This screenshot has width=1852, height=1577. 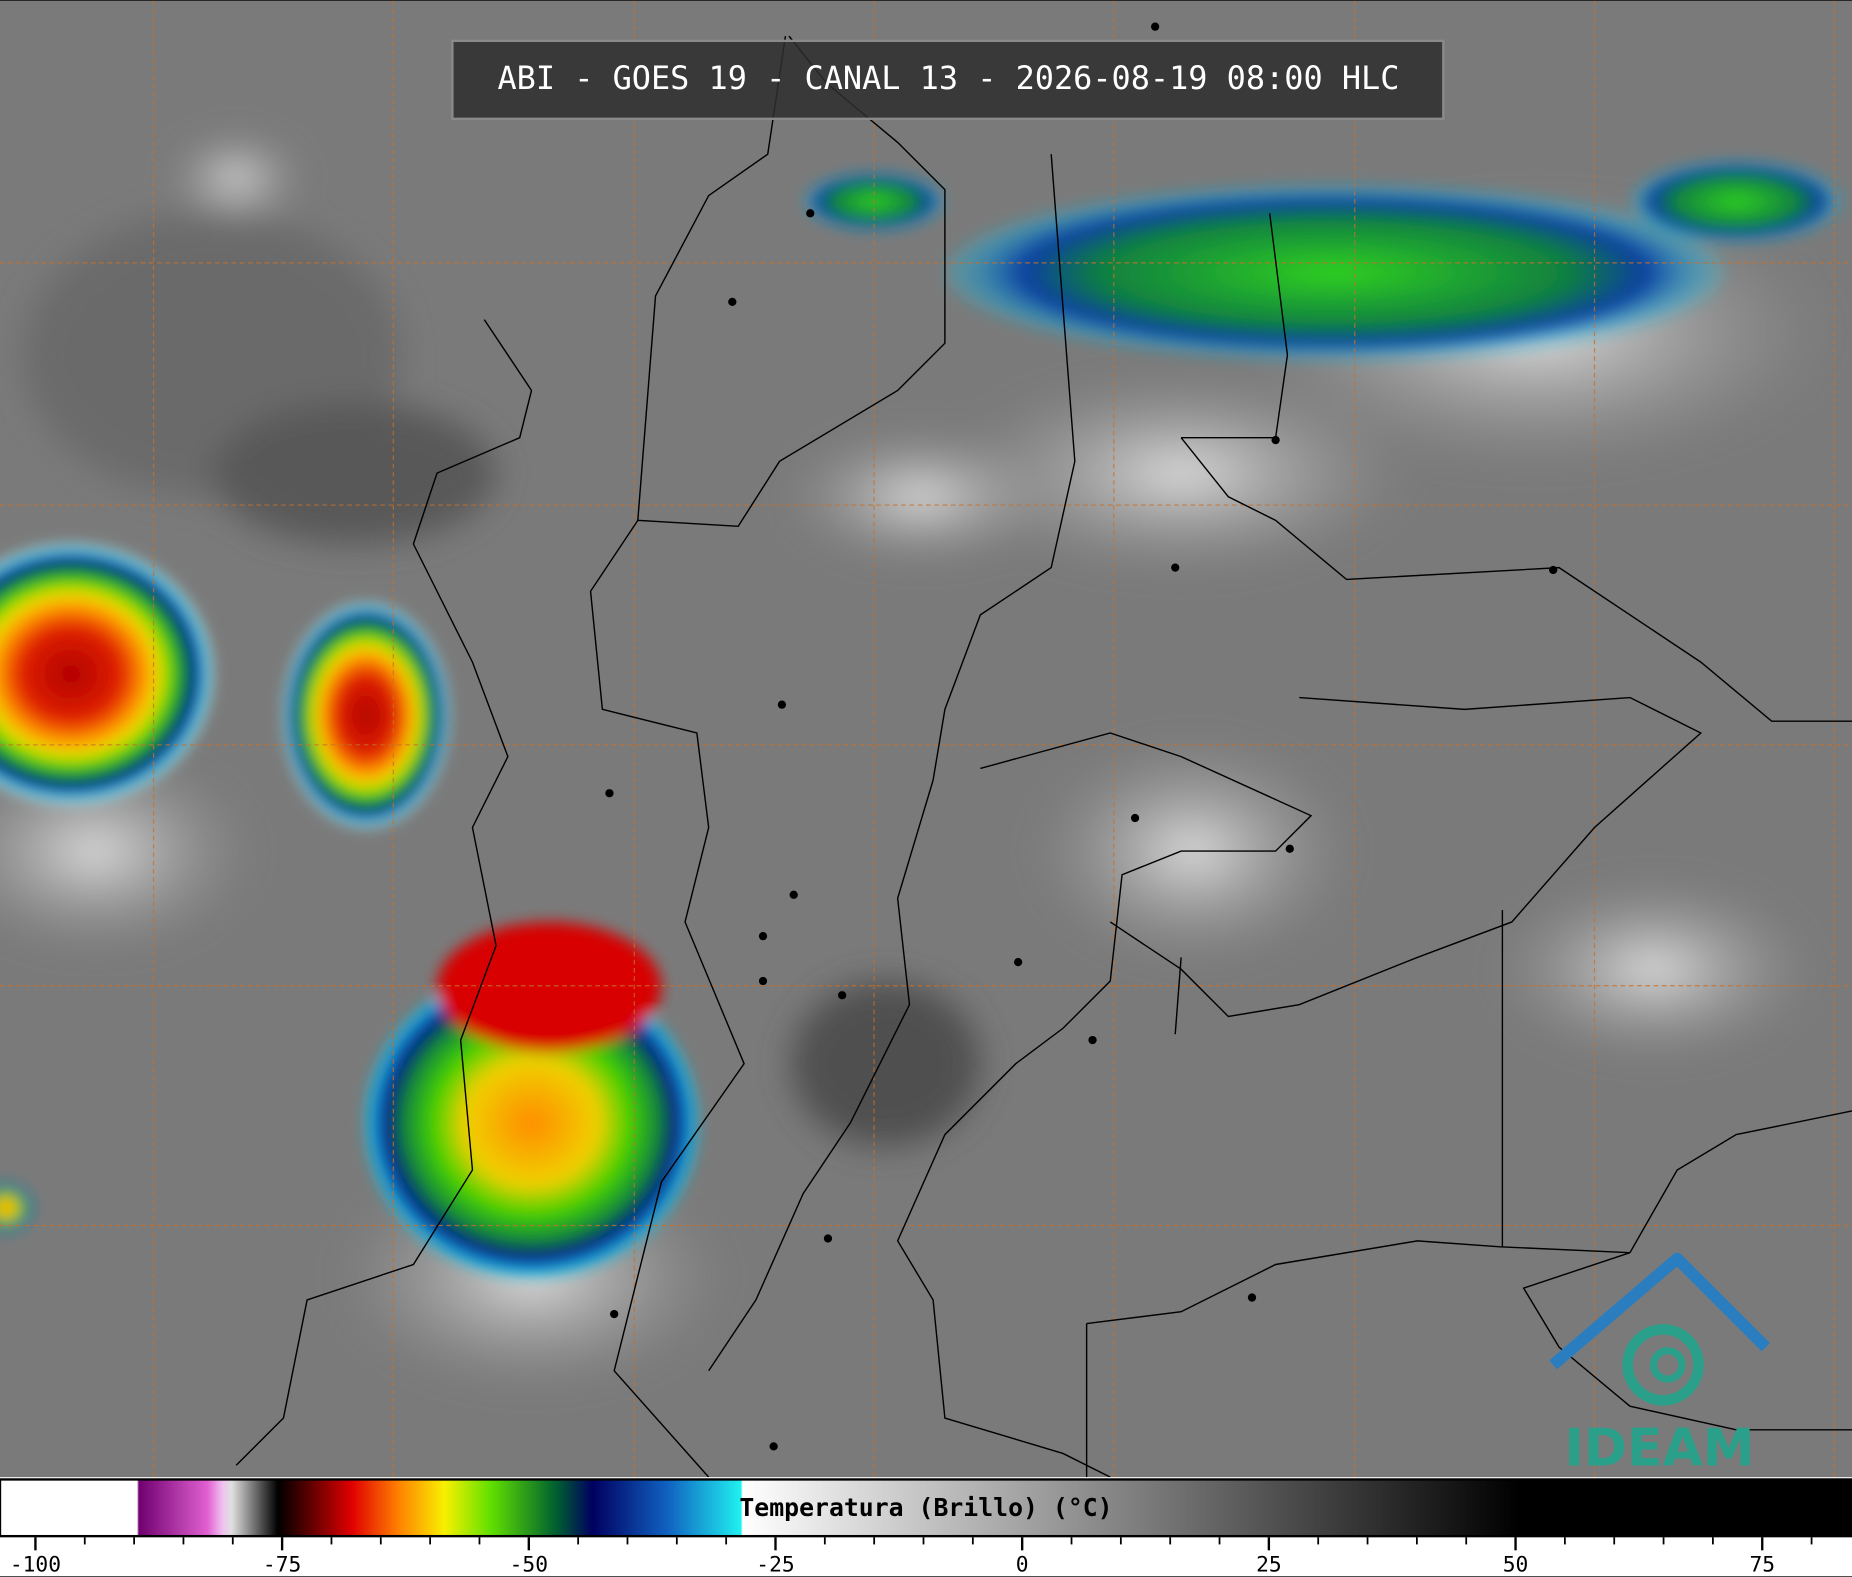 I want to click on tick-label: 75, so click(x=1762, y=1565).